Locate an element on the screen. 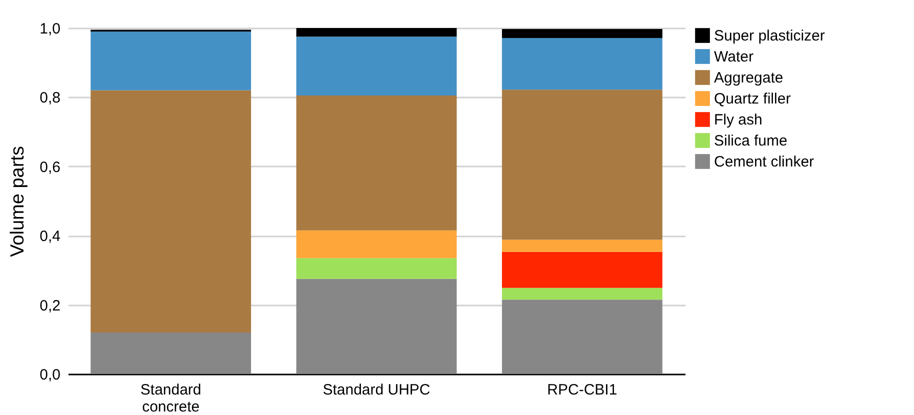 This screenshot has height=415, width=914. x-tick-label: Standard concrete is located at coordinates (171, 398).